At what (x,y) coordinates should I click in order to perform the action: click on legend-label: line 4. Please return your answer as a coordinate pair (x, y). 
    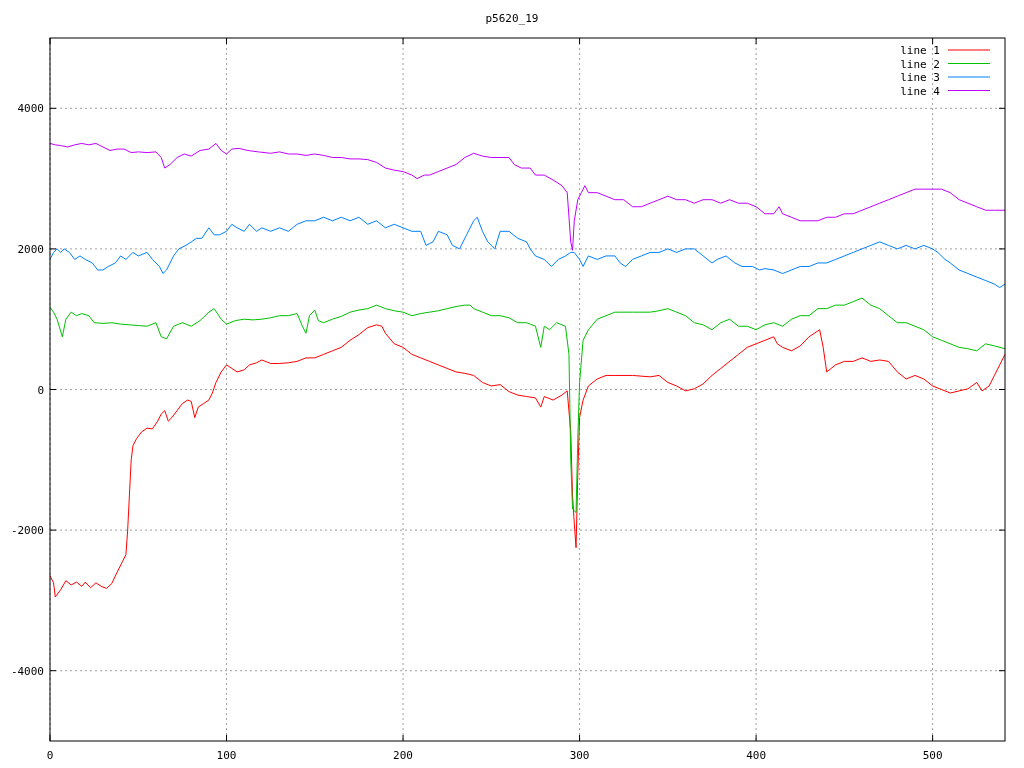
    Looking at the image, I should click on (920, 91).